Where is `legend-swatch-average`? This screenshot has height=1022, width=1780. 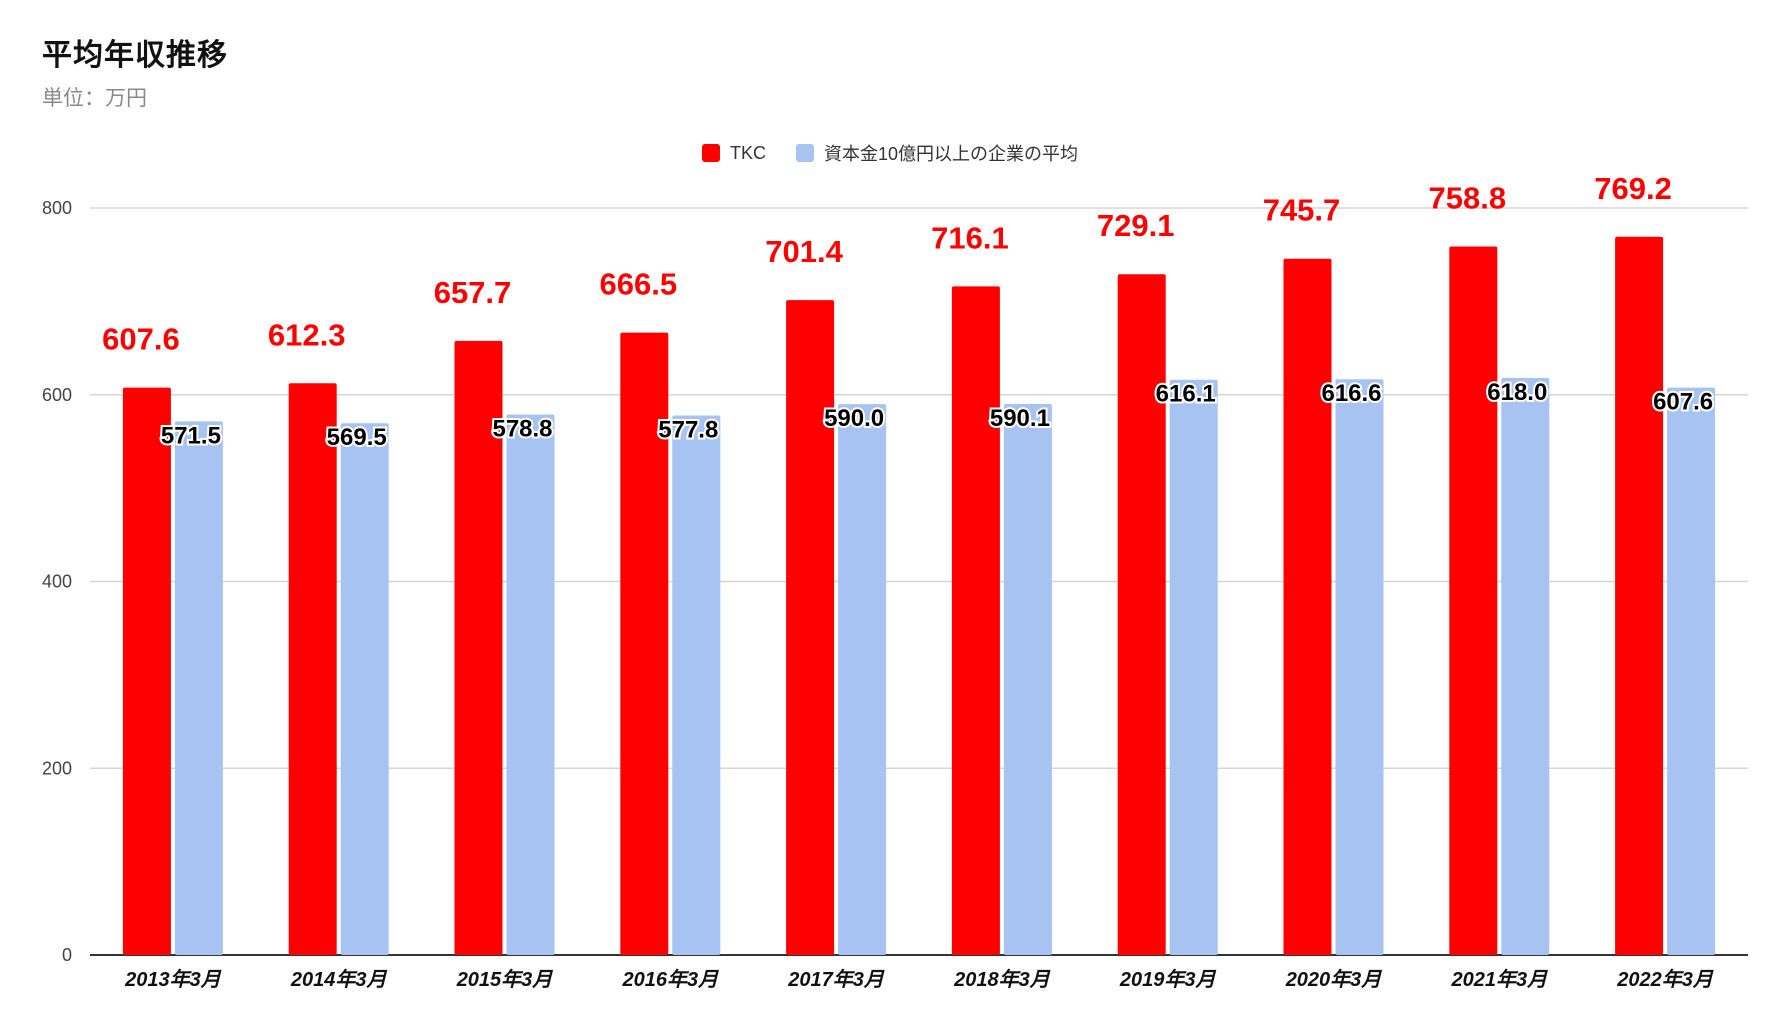
legend-swatch-average is located at coordinates (804, 153).